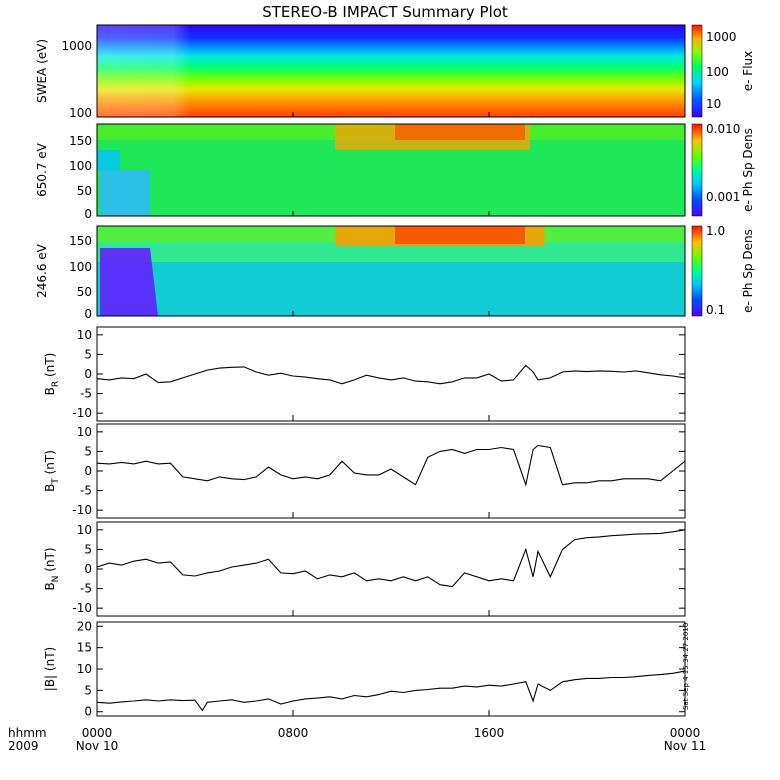  Describe the element at coordinates (721, 37) in the screenshot. I see `swea-cbar-tick-1000: 1000` at that location.